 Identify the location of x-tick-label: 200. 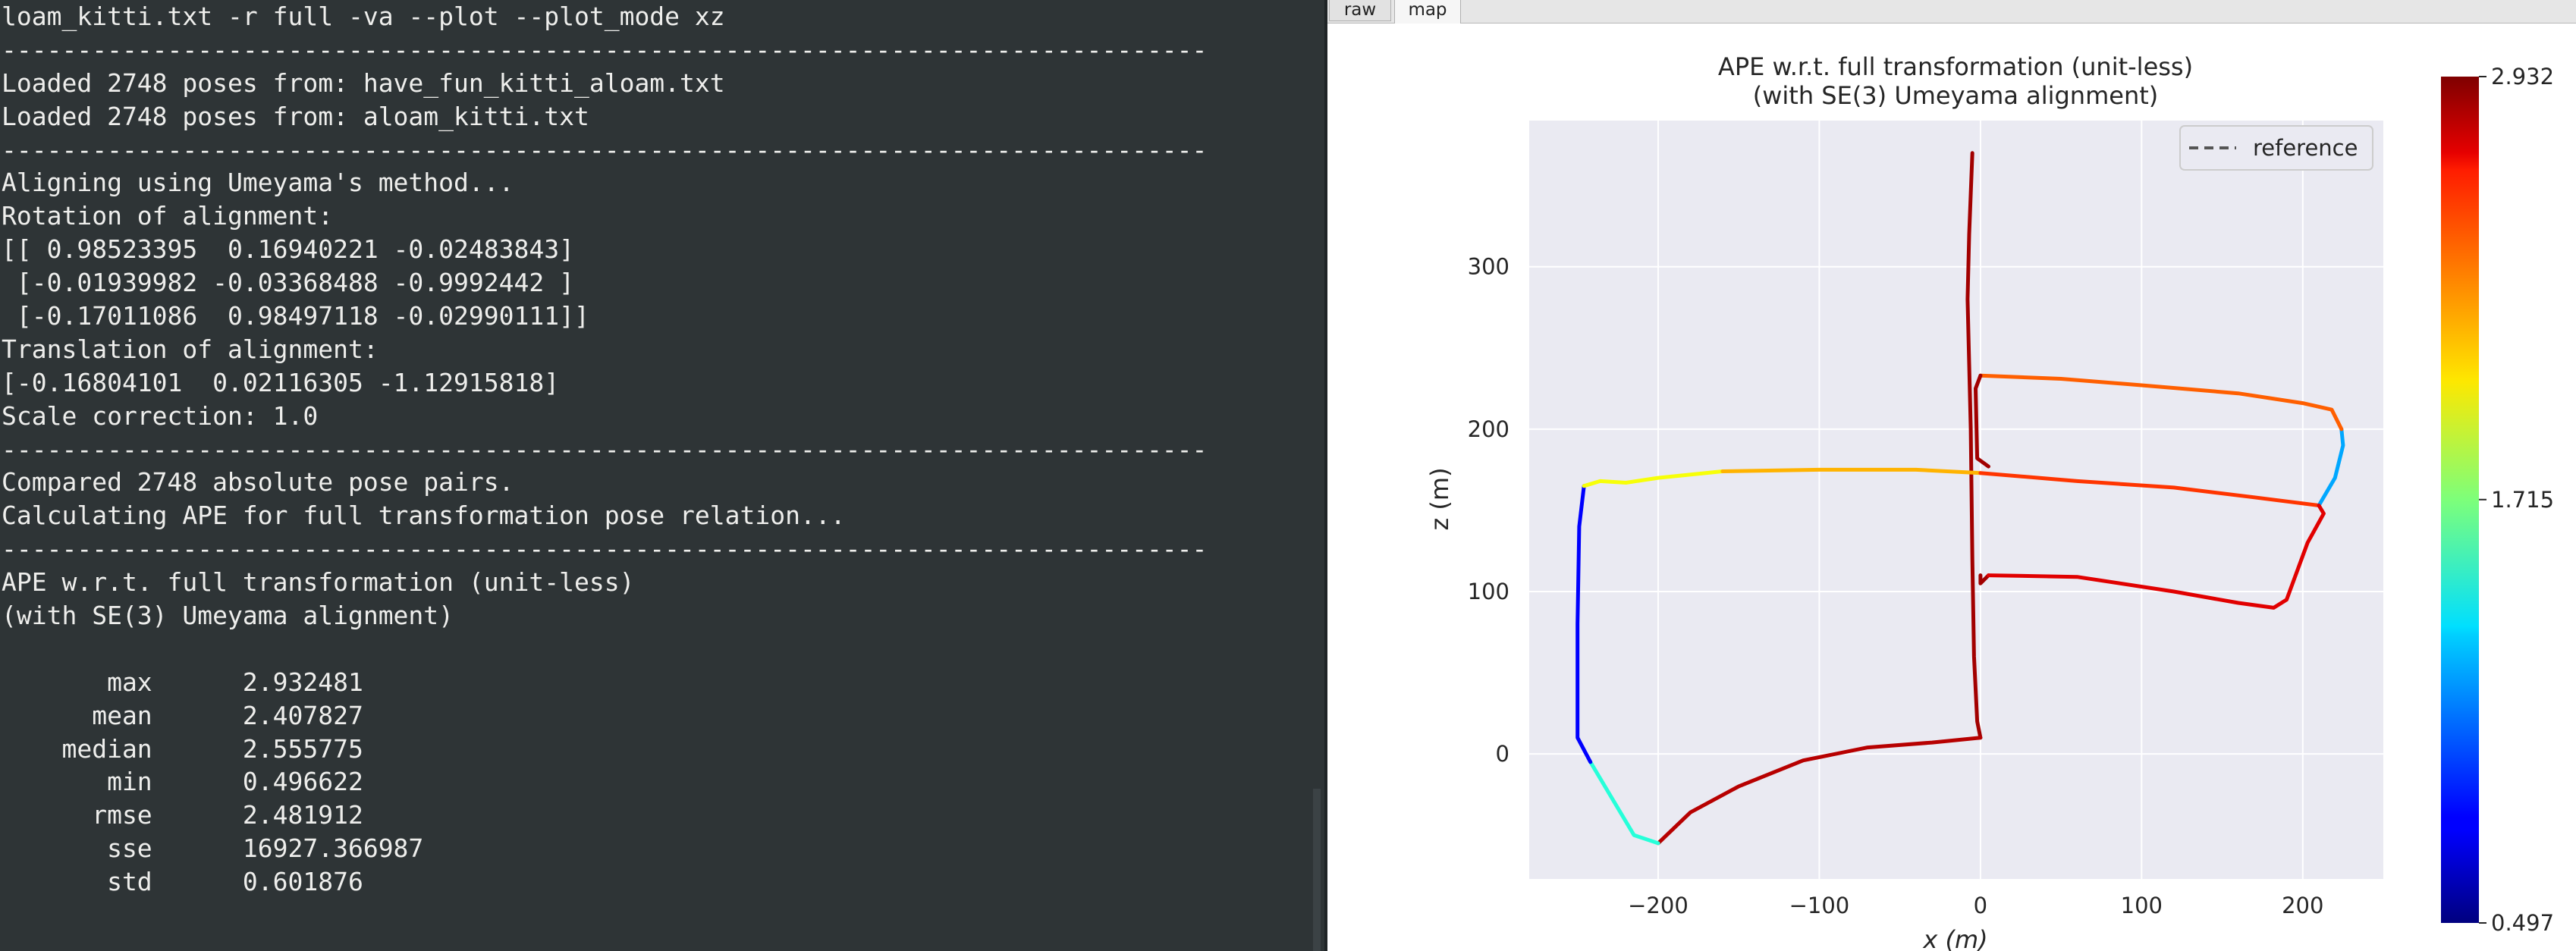
(2302, 905).